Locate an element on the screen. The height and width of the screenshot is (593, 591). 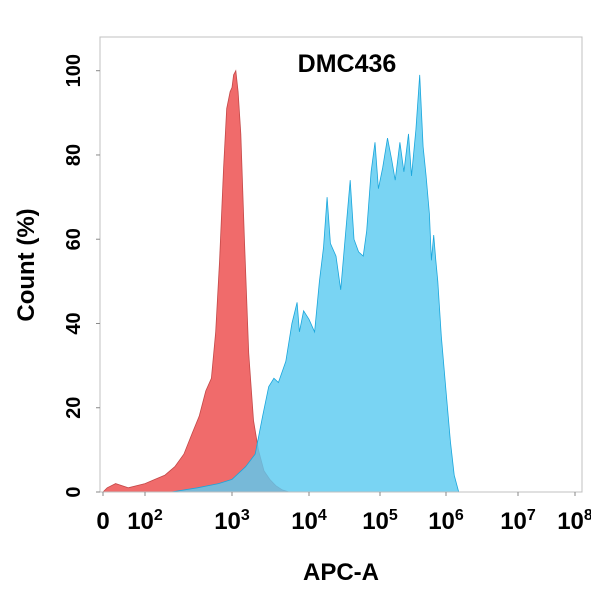
y-tick-label: 40 is located at coordinates (74, 323).